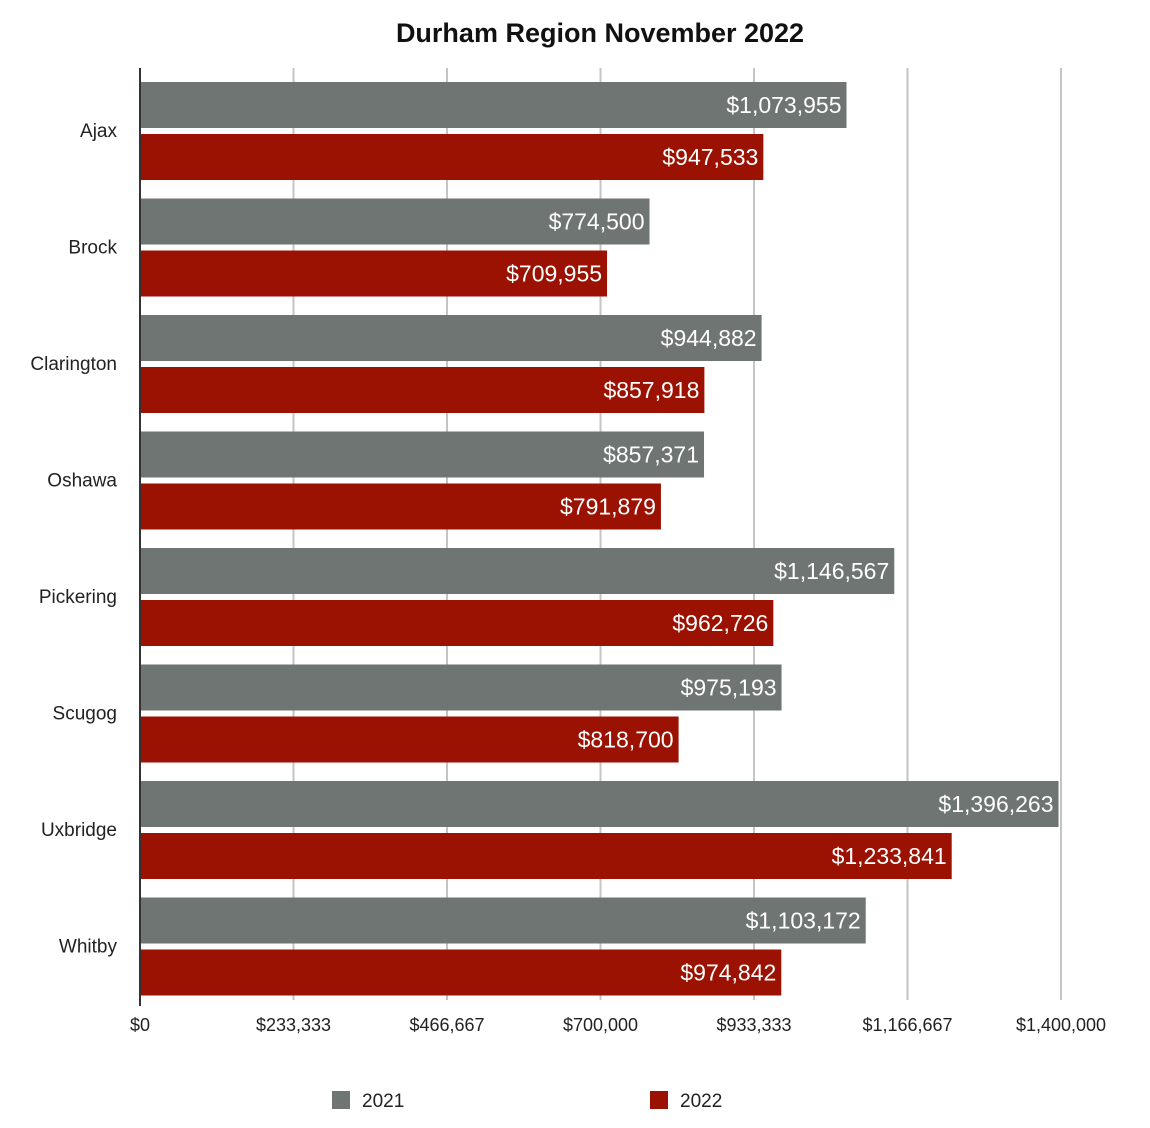 The height and width of the screenshot is (1128, 1150). What do you see at coordinates (82, 481) in the screenshot?
I see `category-label: Oshawa` at bounding box center [82, 481].